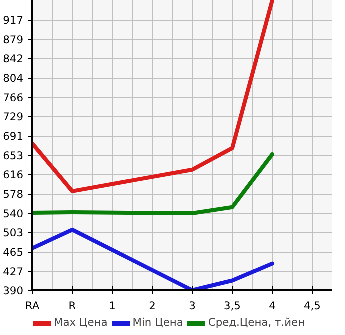 The width and height of the screenshot is (345, 335). What do you see at coordinates (32, 306) in the screenshot?
I see `x-tick-label: RA` at bounding box center [32, 306].